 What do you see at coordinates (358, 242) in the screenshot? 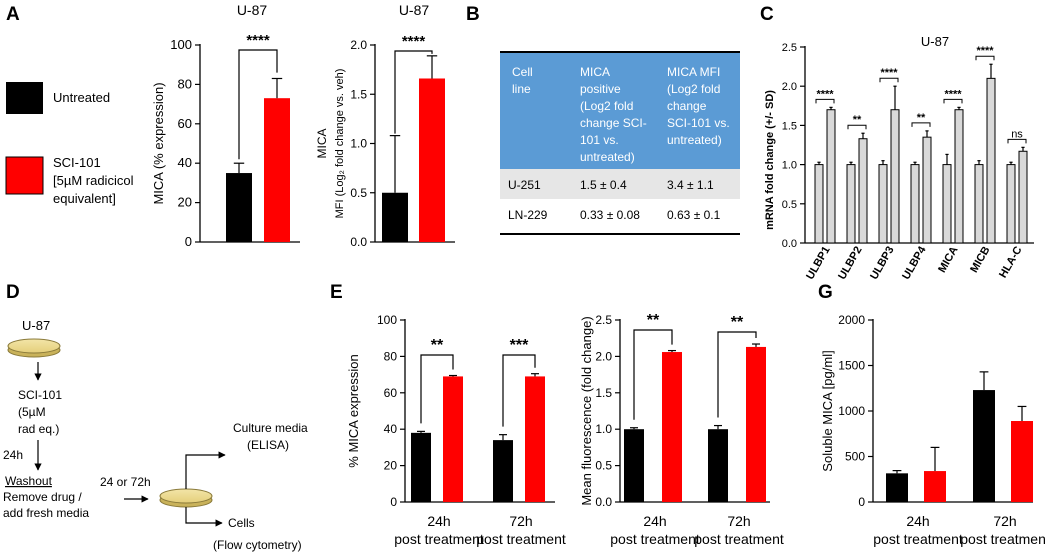
I see `y-tick-label: 0.0` at bounding box center [358, 242].